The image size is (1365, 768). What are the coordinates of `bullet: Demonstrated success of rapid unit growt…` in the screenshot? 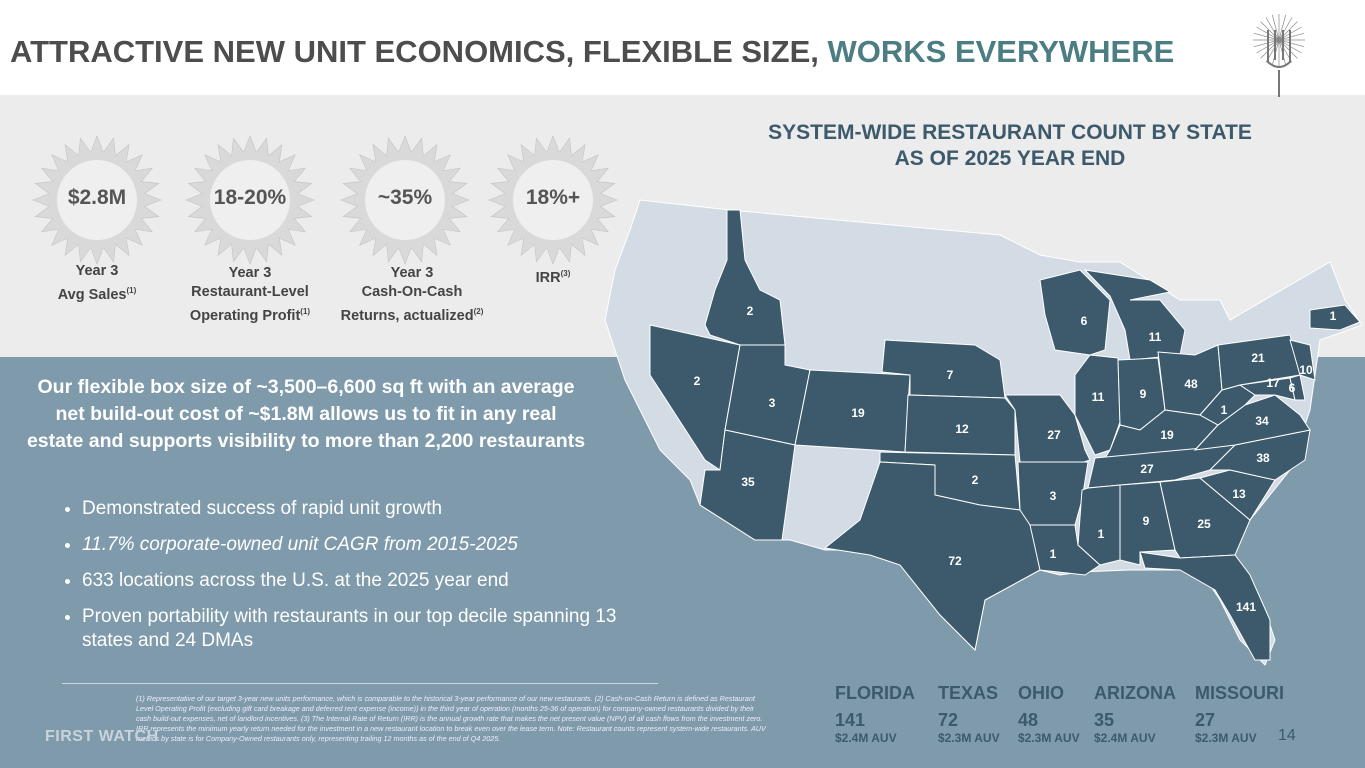 It's located at (352, 509).